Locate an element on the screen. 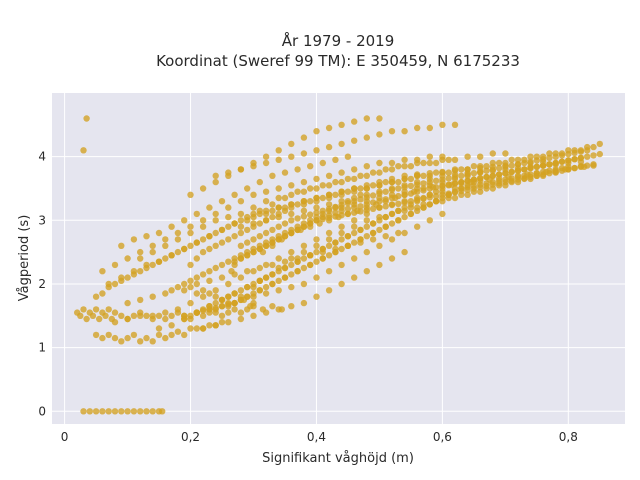 This screenshot has width=640, height=480. y-tick-label: 1 is located at coordinates (42, 348).